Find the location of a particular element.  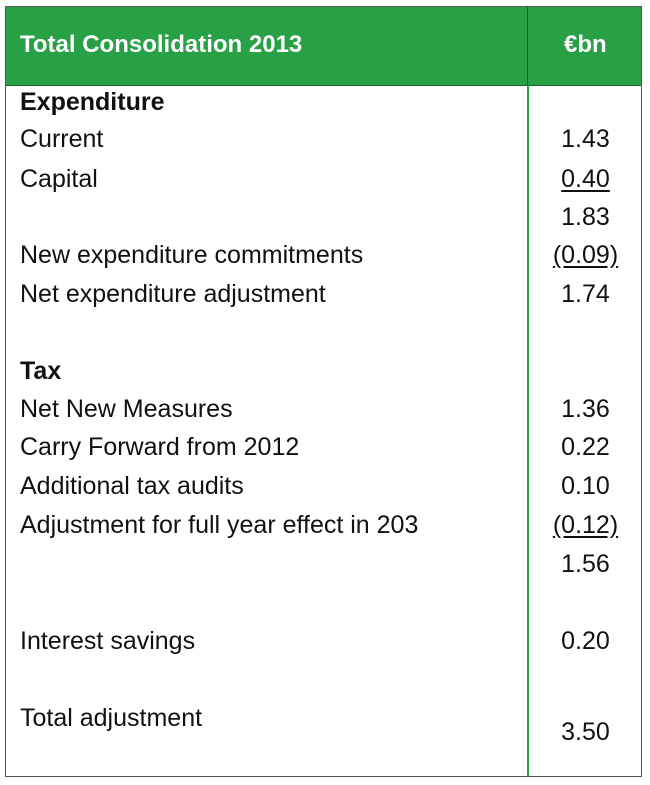

row-label: Adjustment for full year effect in 203 is located at coordinates (219, 525).